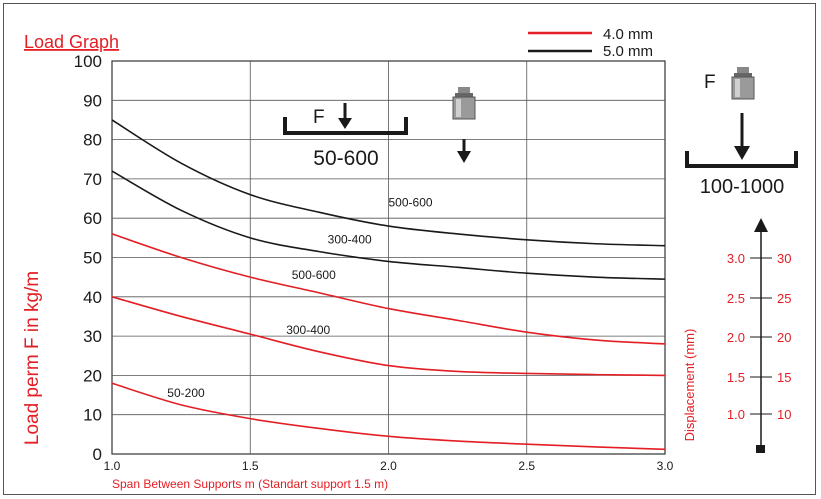  What do you see at coordinates (710, 82) in the screenshot?
I see `side-load-f-label: F` at bounding box center [710, 82].